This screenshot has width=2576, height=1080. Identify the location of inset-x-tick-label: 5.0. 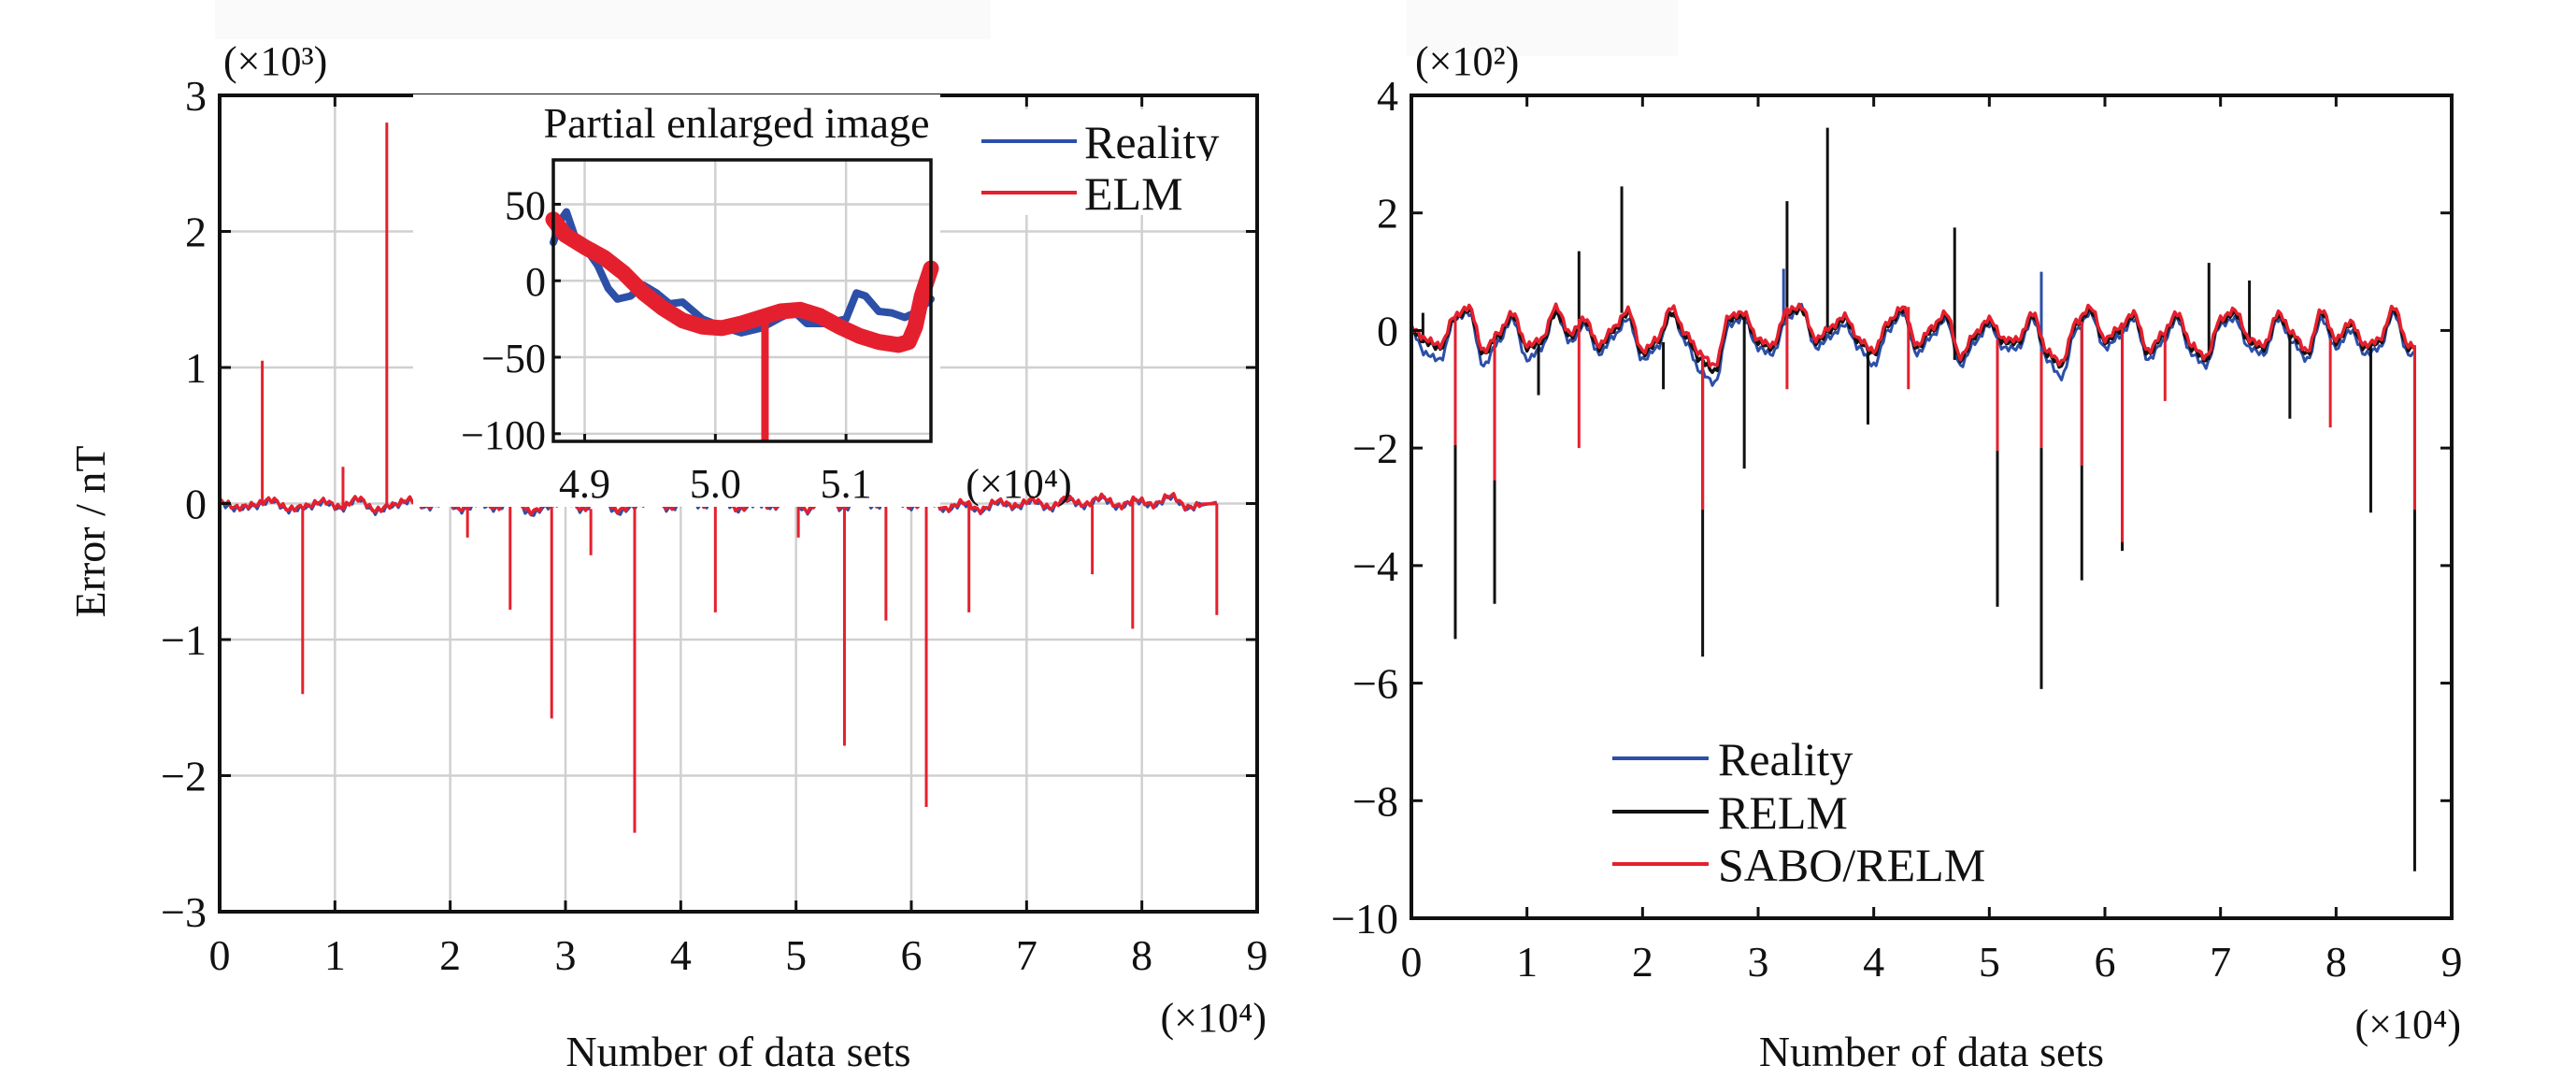
(715, 484).